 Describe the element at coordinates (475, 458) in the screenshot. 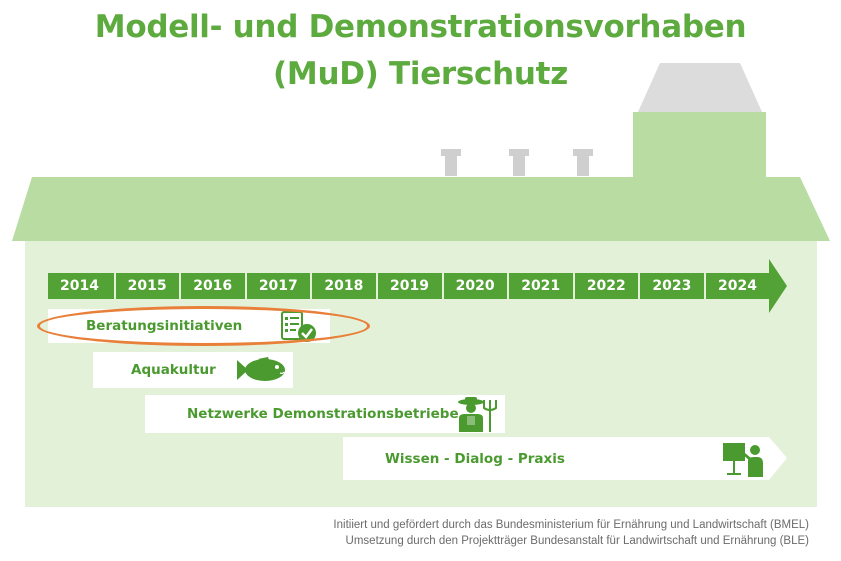

I see `project-label: Wissen - Dialog - Praxis` at that location.